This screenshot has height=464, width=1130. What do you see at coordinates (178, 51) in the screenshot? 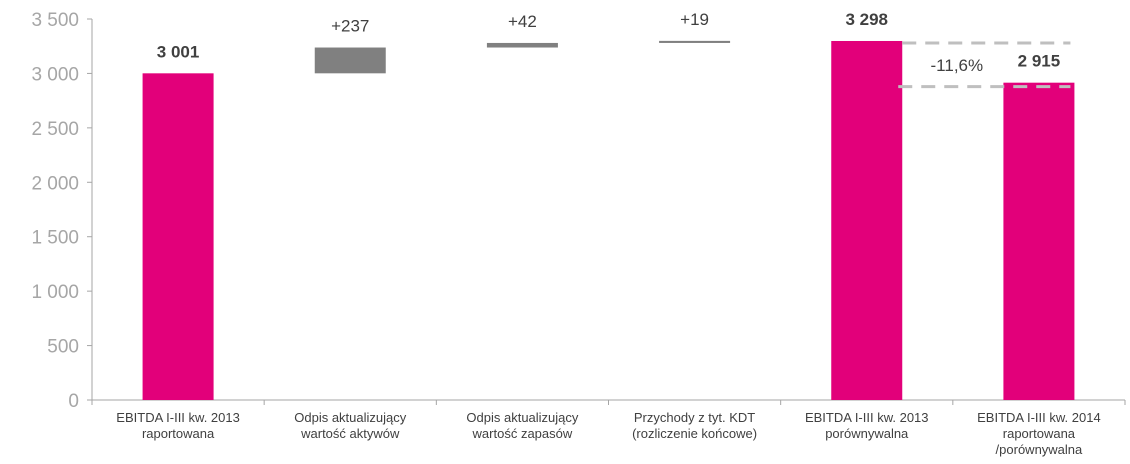
I see `data-label: 3 001` at bounding box center [178, 51].